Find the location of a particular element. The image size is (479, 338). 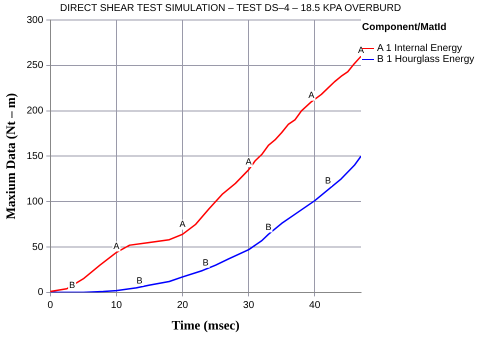

y-tick-label: 200 is located at coordinates (35, 111).